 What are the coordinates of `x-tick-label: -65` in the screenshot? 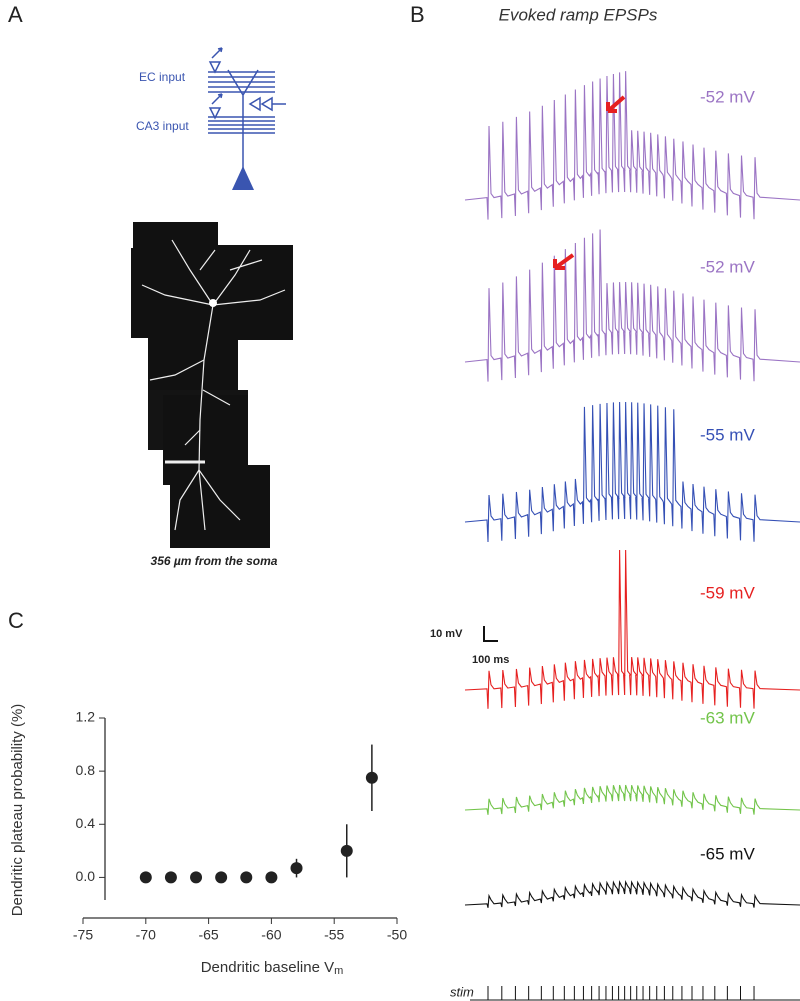 It's located at (208, 935).